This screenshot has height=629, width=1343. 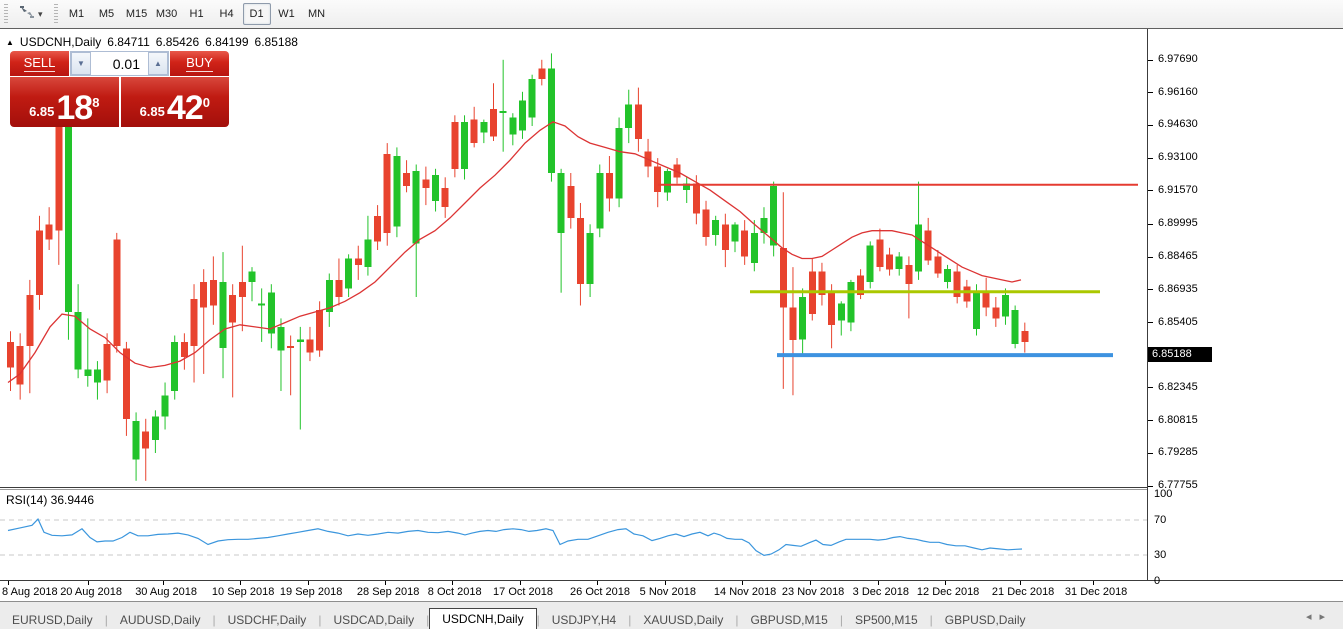 I want to click on chart-tab-usdchf: USDCHF,Daily, so click(x=267, y=620).